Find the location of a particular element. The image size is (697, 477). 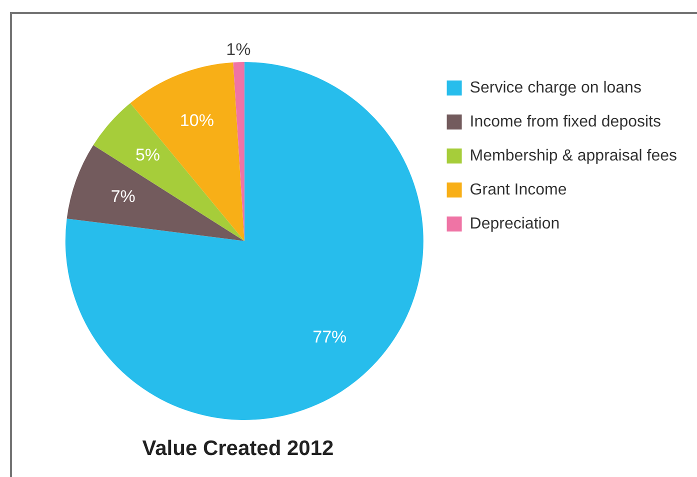

data-label: 77% is located at coordinates (329, 336).